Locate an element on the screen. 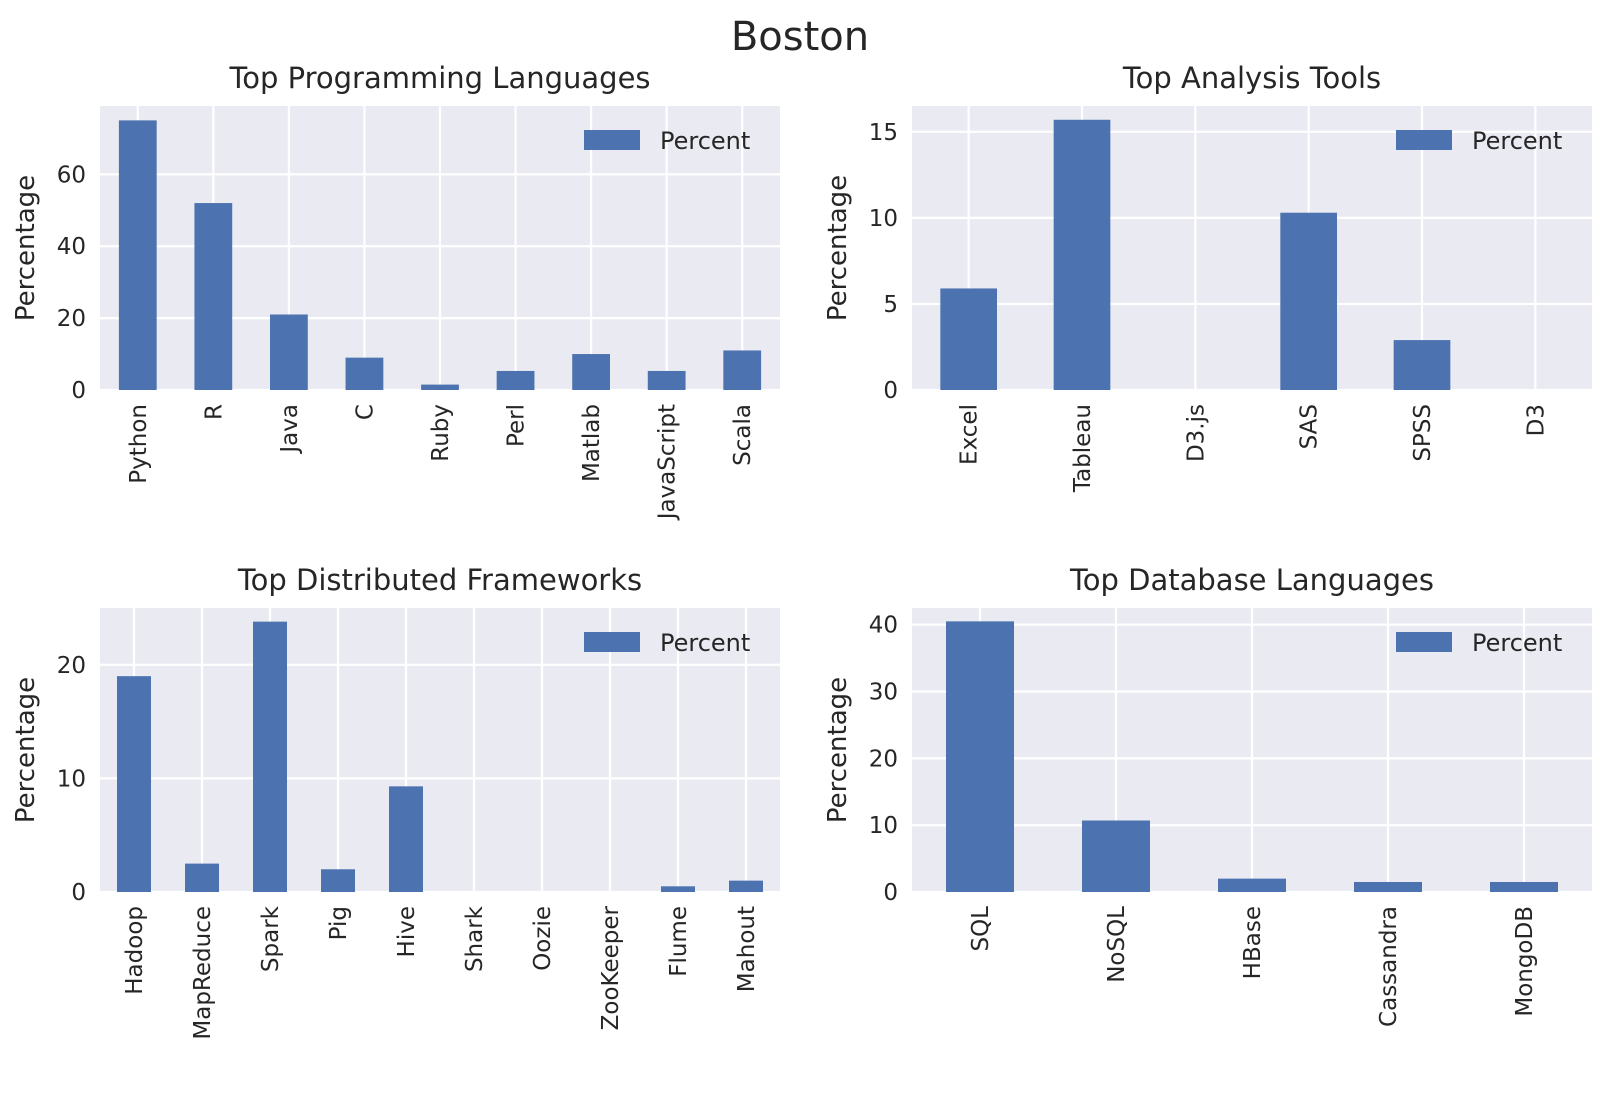  x-tick-label: JavaScript is located at coordinates (668, 462).